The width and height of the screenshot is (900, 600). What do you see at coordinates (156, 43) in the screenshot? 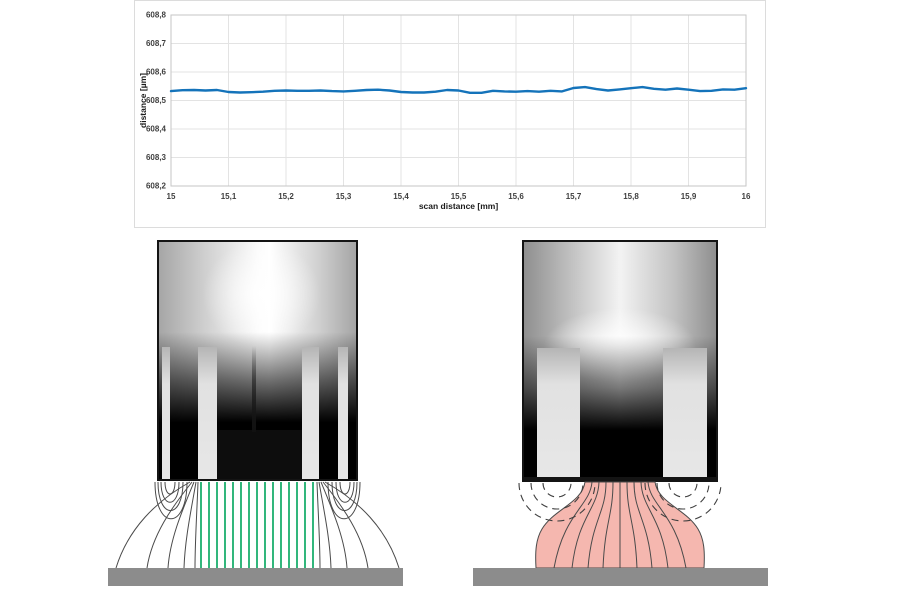
I see `y-tick-label: 608,7` at bounding box center [156, 43].